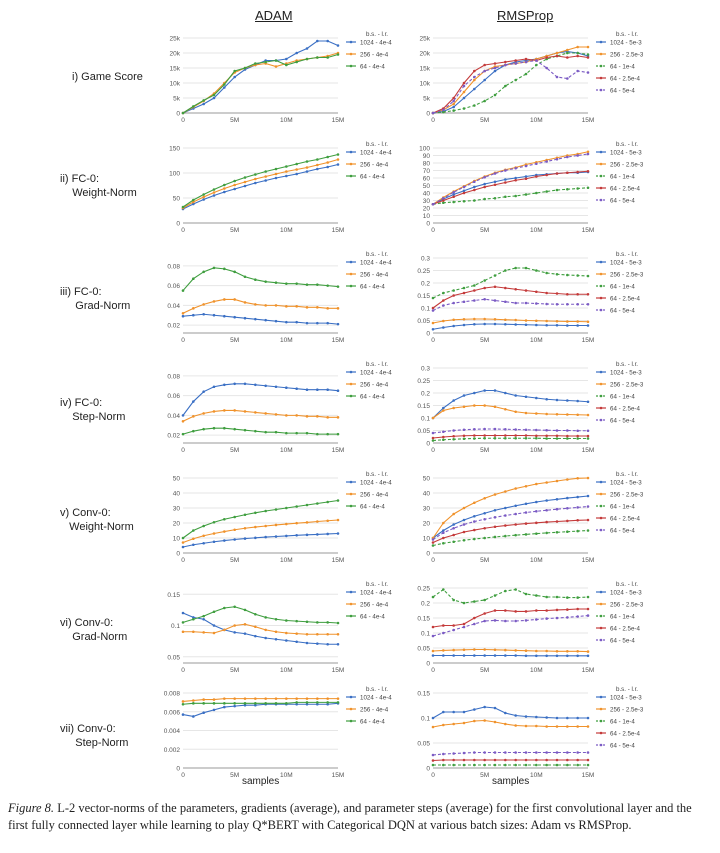  Describe the element at coordinates (372, 616) in the screenshot. I see `legend-label: 64 - 4e-4` at that location.